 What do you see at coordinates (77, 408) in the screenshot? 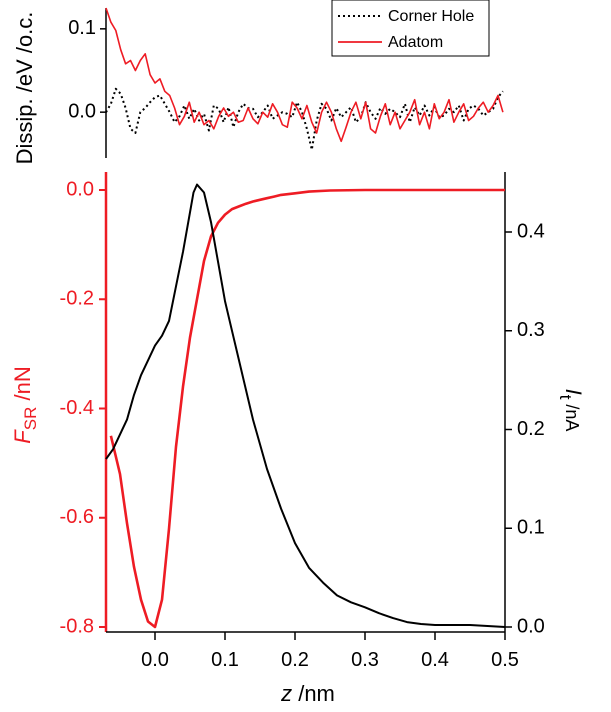
I see `left-y-tick-label: -0.4` at bounding box center [77, 408].